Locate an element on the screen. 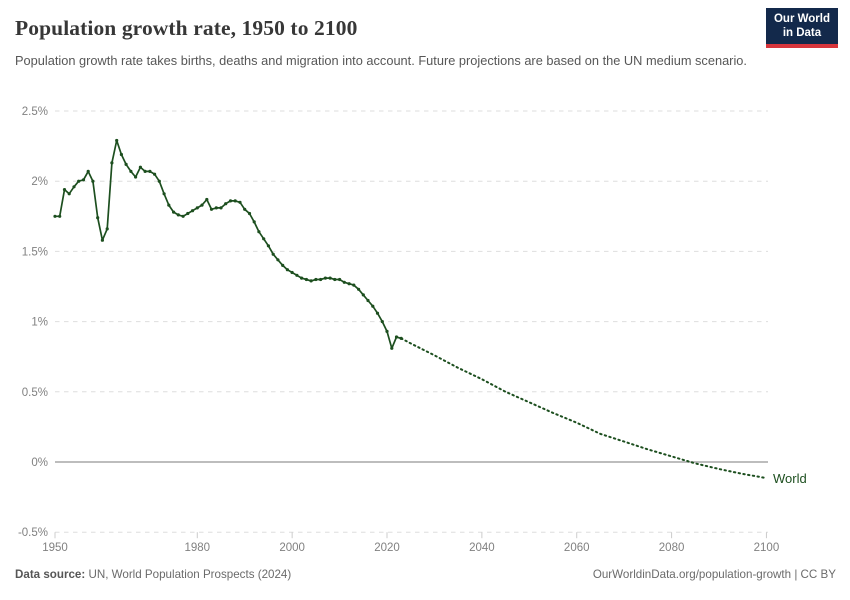 The width and height of the screenshot is (850, 600). owid-logo: Our World in Data is located at coordinates (801, 28).